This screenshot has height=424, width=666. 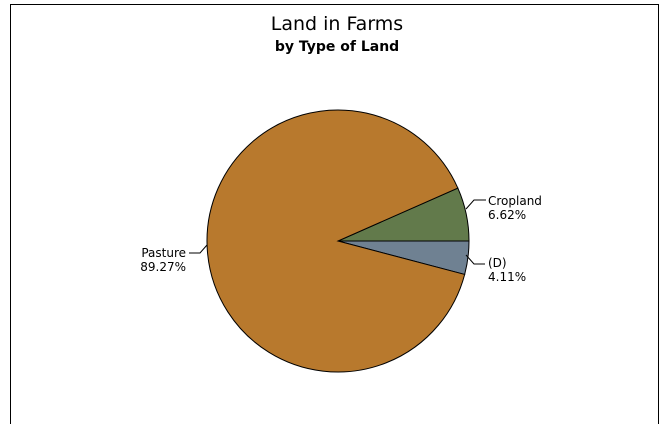 I want to click on slice-label-cropland: Cropland, so click(x=515, y=201).